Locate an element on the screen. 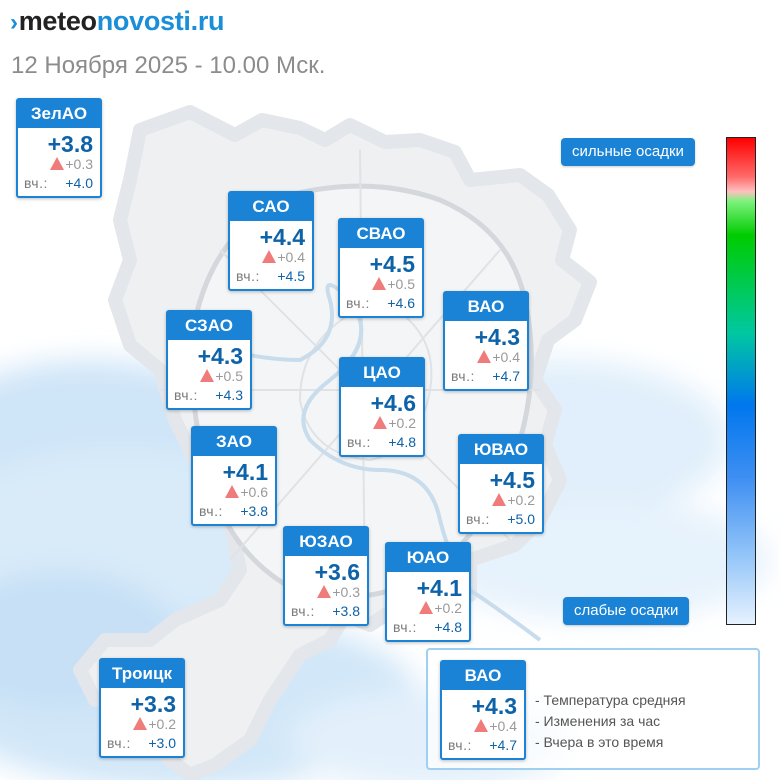 The width and height of the screenshot is (780, 780). district-yesterday: вч.: +3.0 is located at coordinates (141, 743).